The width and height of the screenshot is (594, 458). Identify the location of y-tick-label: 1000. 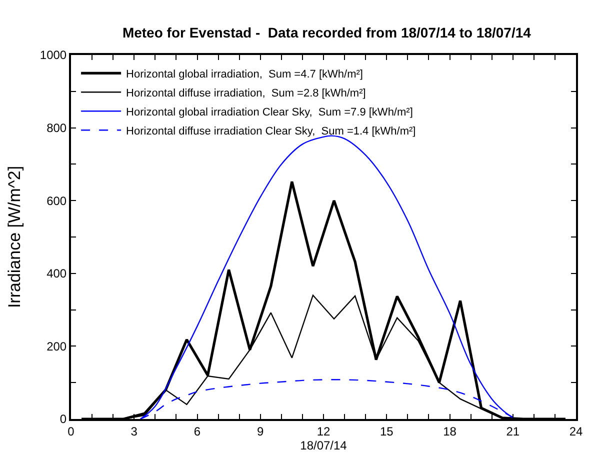
(53, 55).